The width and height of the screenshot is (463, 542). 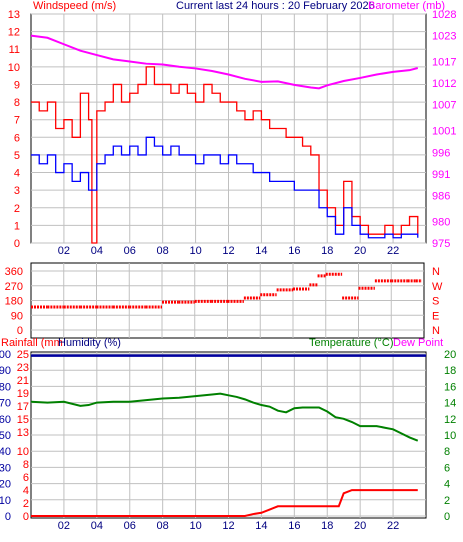 What do you see at coordinates (450, 404) in the screenshot?
I see `temperature-tick-label: 14` at bounding box center [450, 404].